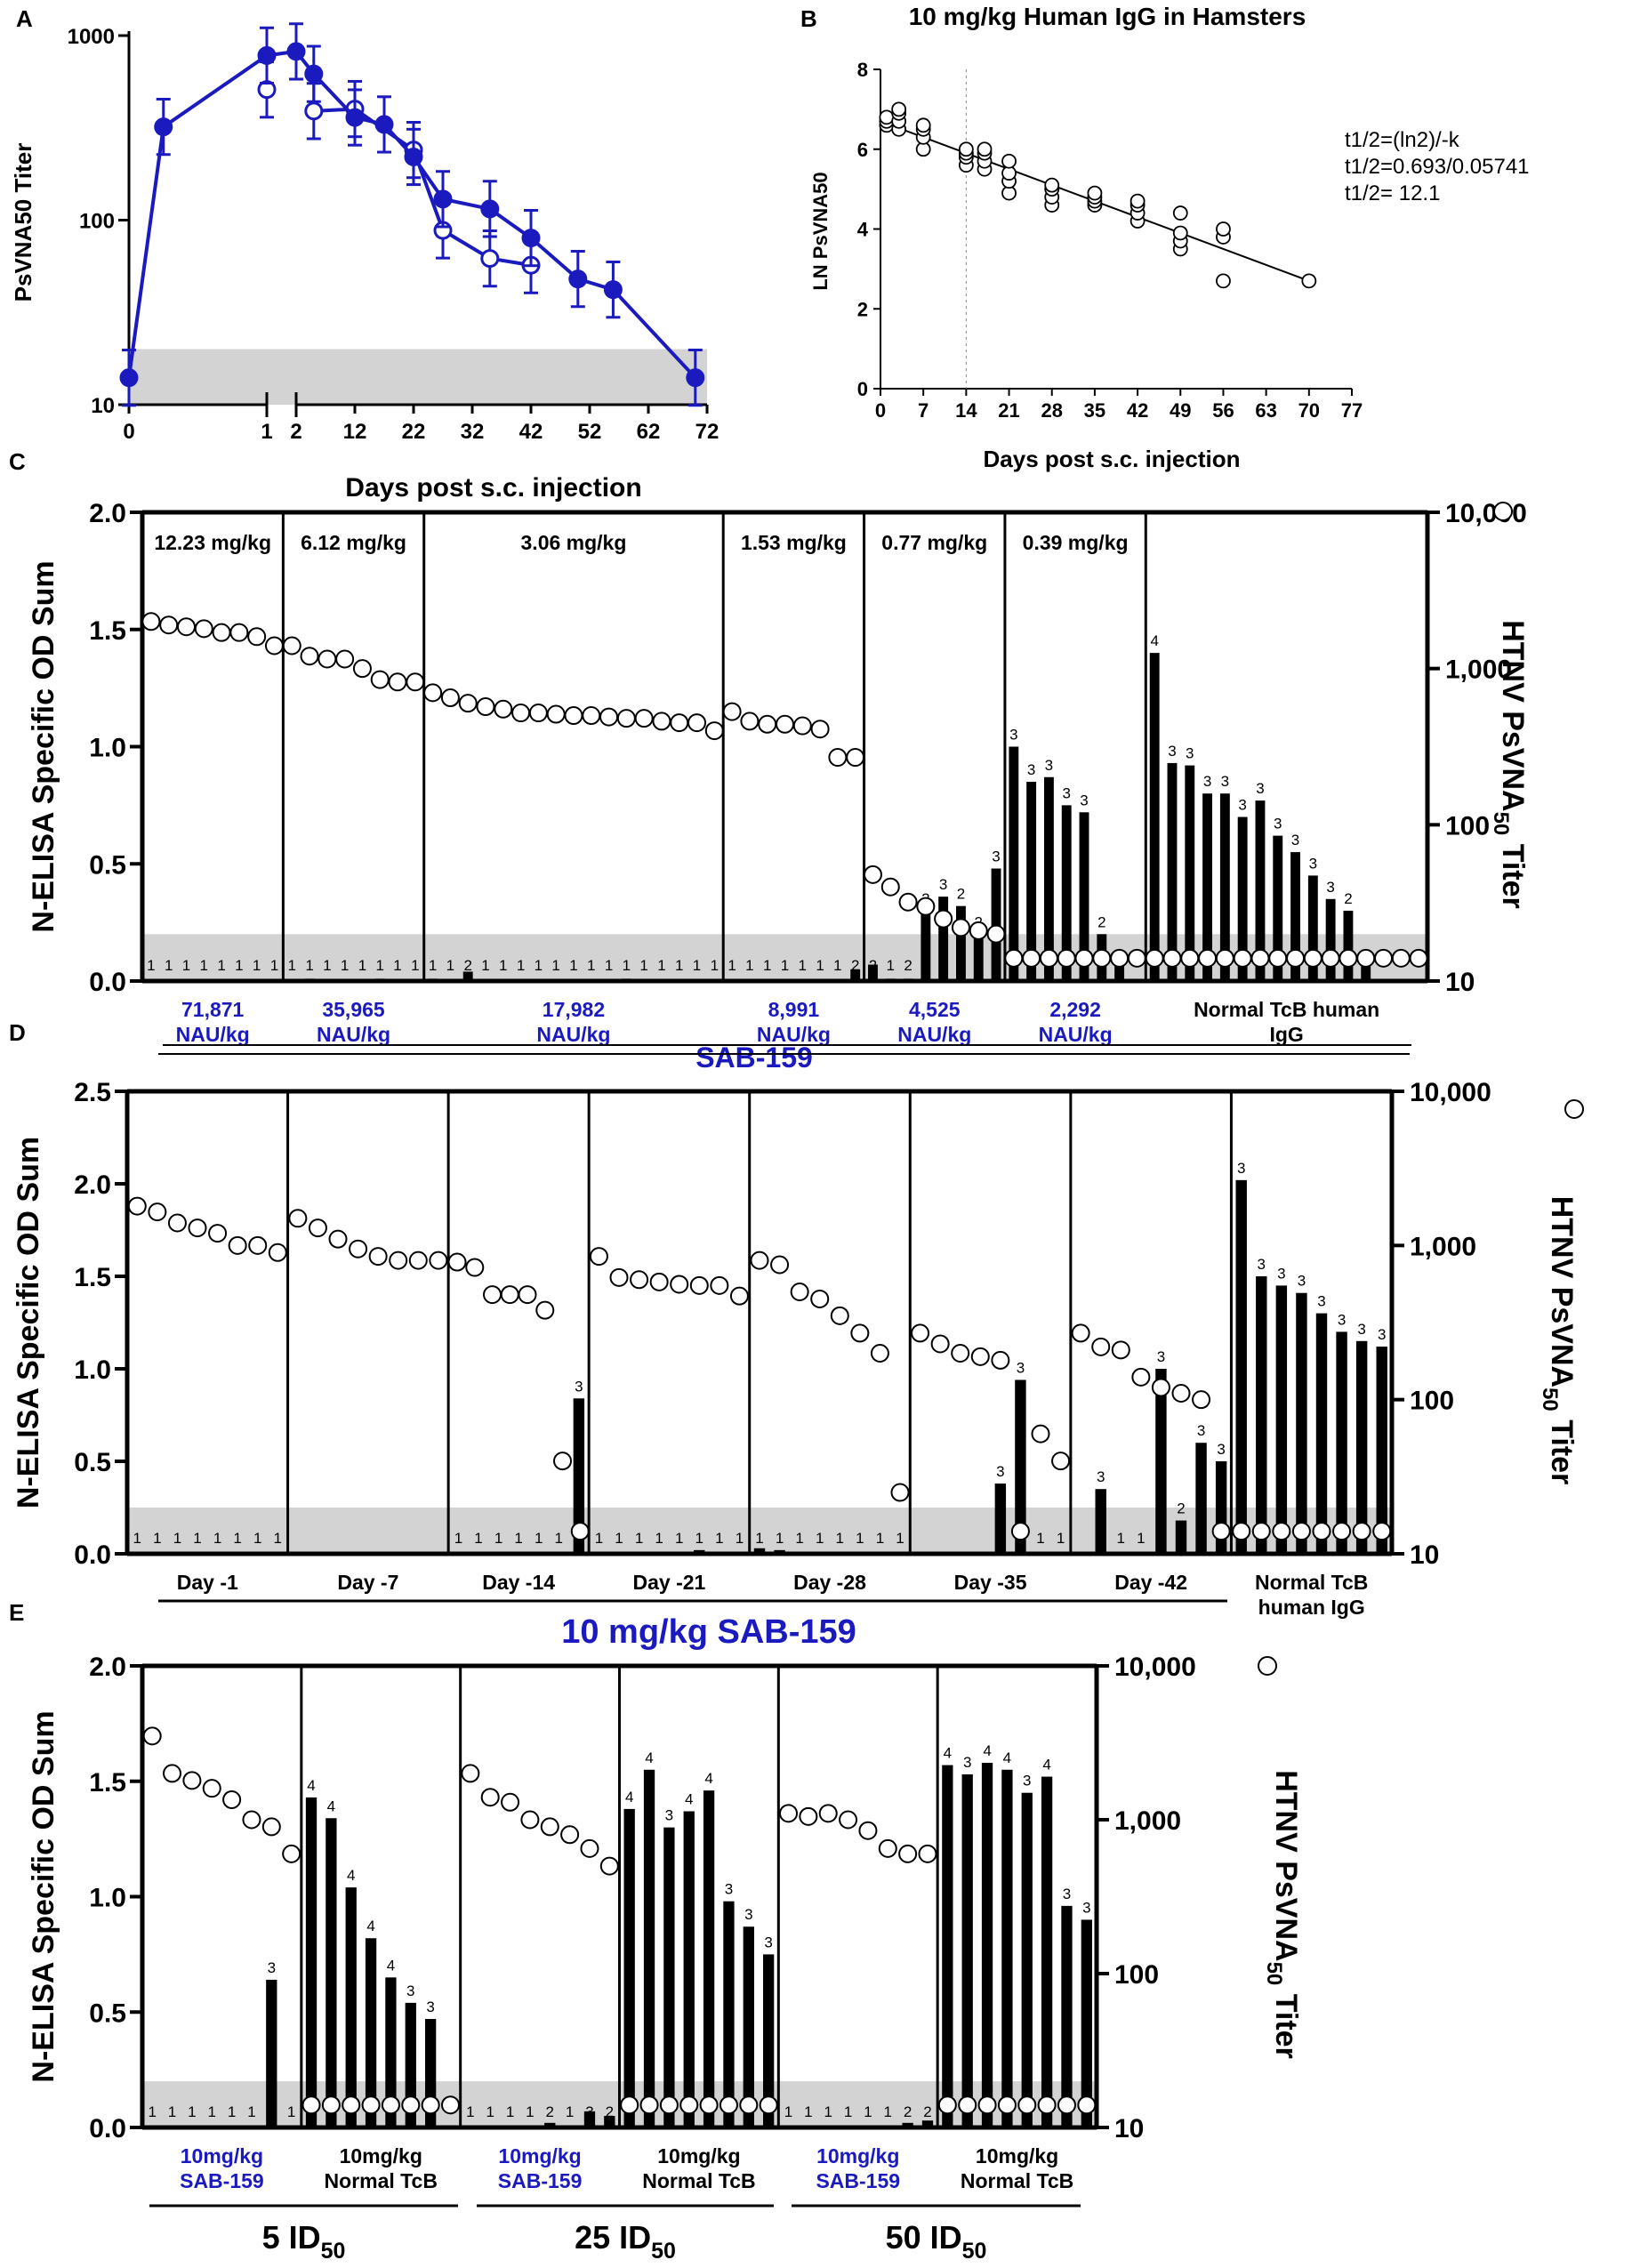 This screenshot has width=1632, height=2268. Describe the element at coordinates (1180, 410) in the screenshot. I see `x-tick-label: 49` at that location.